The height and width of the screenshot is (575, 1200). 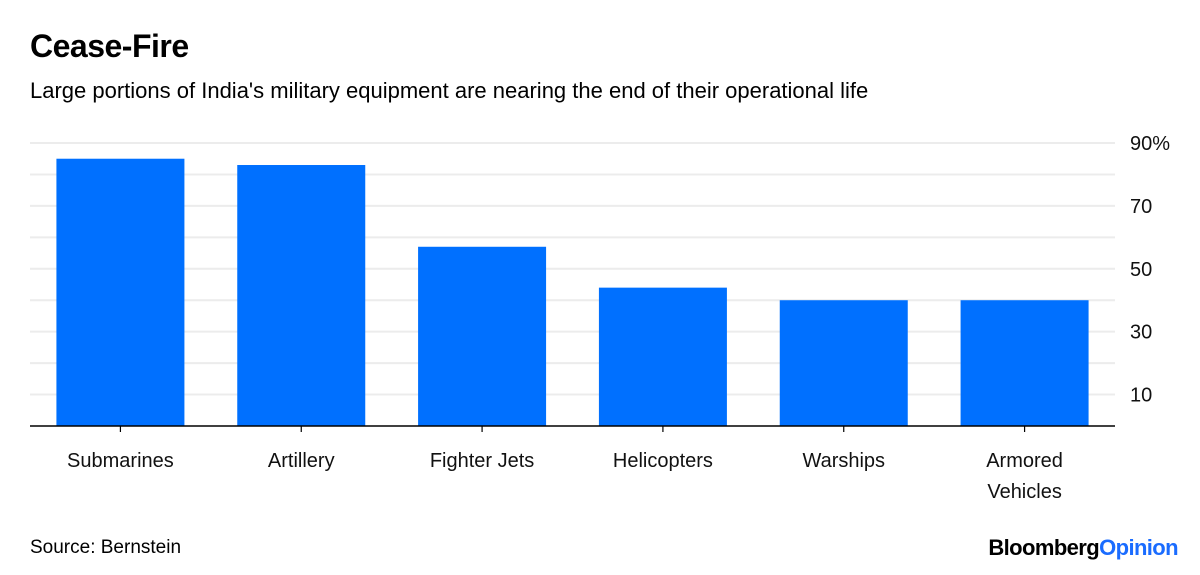 I want to click on x-category-label: Fighter Jets, so click(x=482, y=461).